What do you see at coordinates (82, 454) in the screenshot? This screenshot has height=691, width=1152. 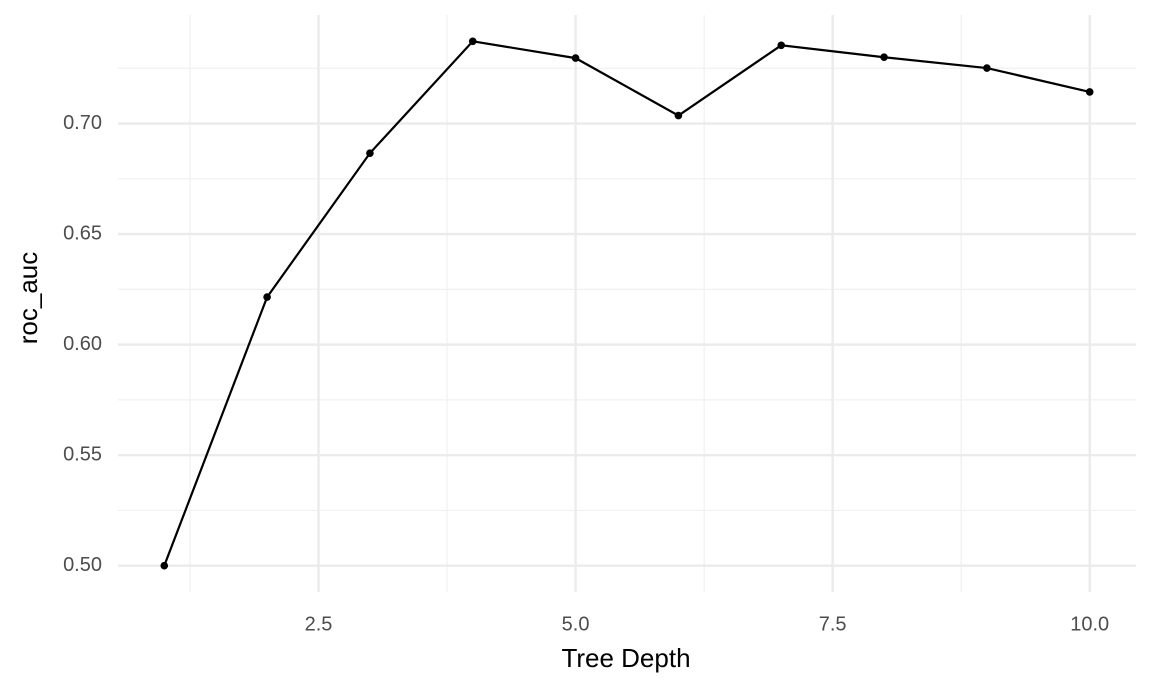 I see `y-tick-label: 0.55` at bounding box center [82, 454].